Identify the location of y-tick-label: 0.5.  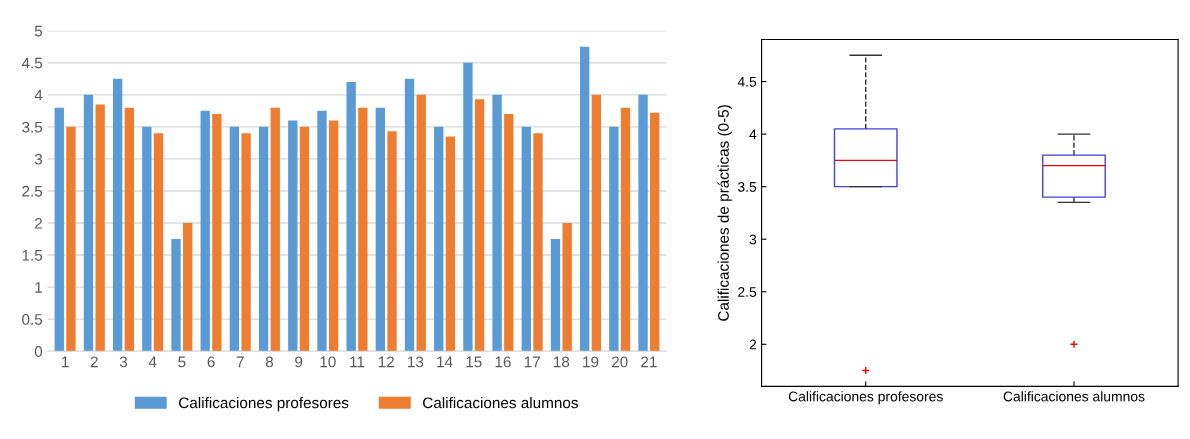
(32, 319).